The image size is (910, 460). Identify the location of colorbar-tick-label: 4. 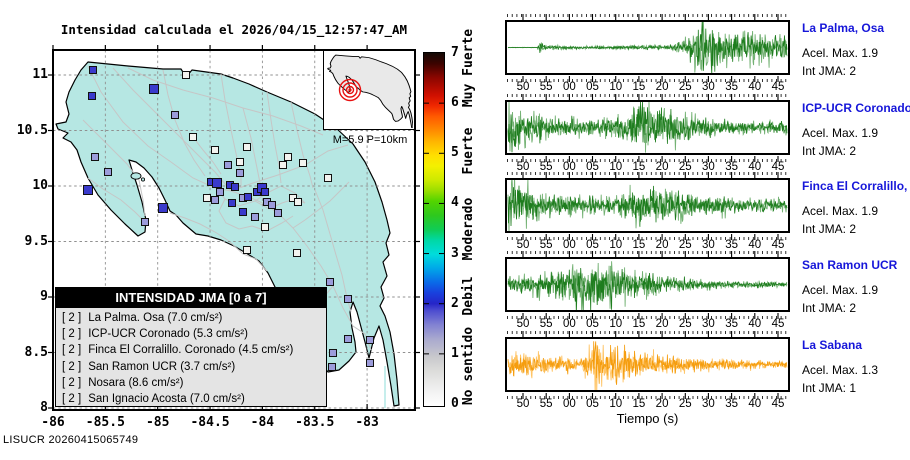
(455, 203).